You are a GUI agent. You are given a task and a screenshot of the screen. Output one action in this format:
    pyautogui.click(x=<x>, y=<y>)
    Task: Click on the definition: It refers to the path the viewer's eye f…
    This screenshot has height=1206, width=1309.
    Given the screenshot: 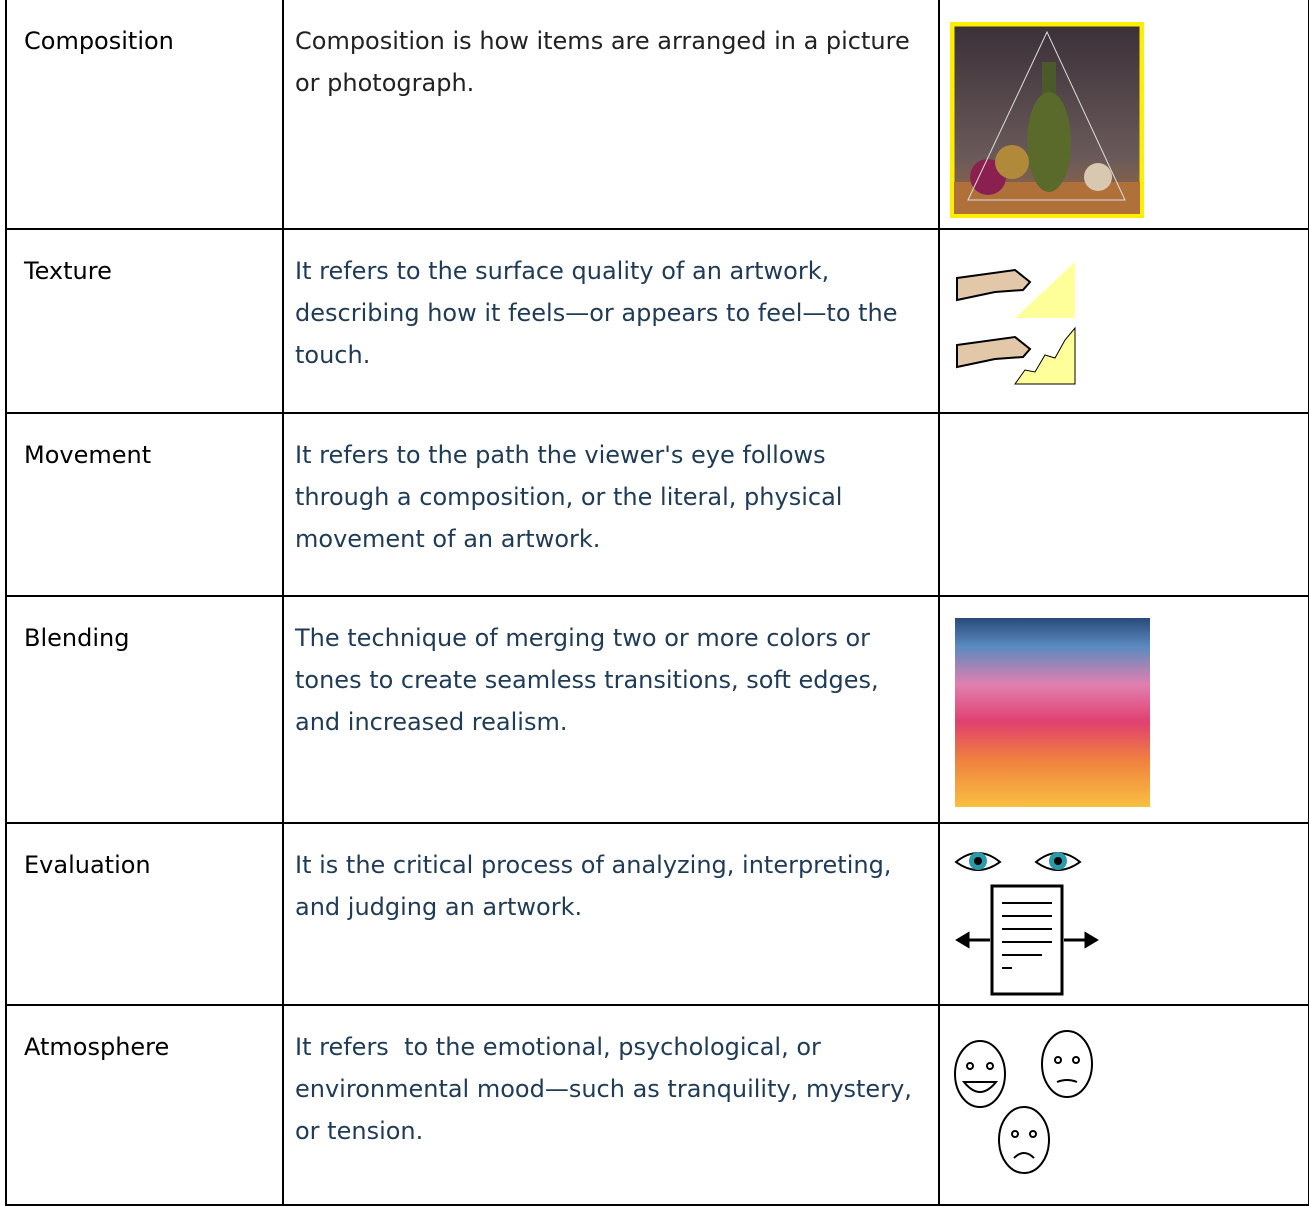 What is the action you would take?
    pyautogui.click(x=611, y=504)
    